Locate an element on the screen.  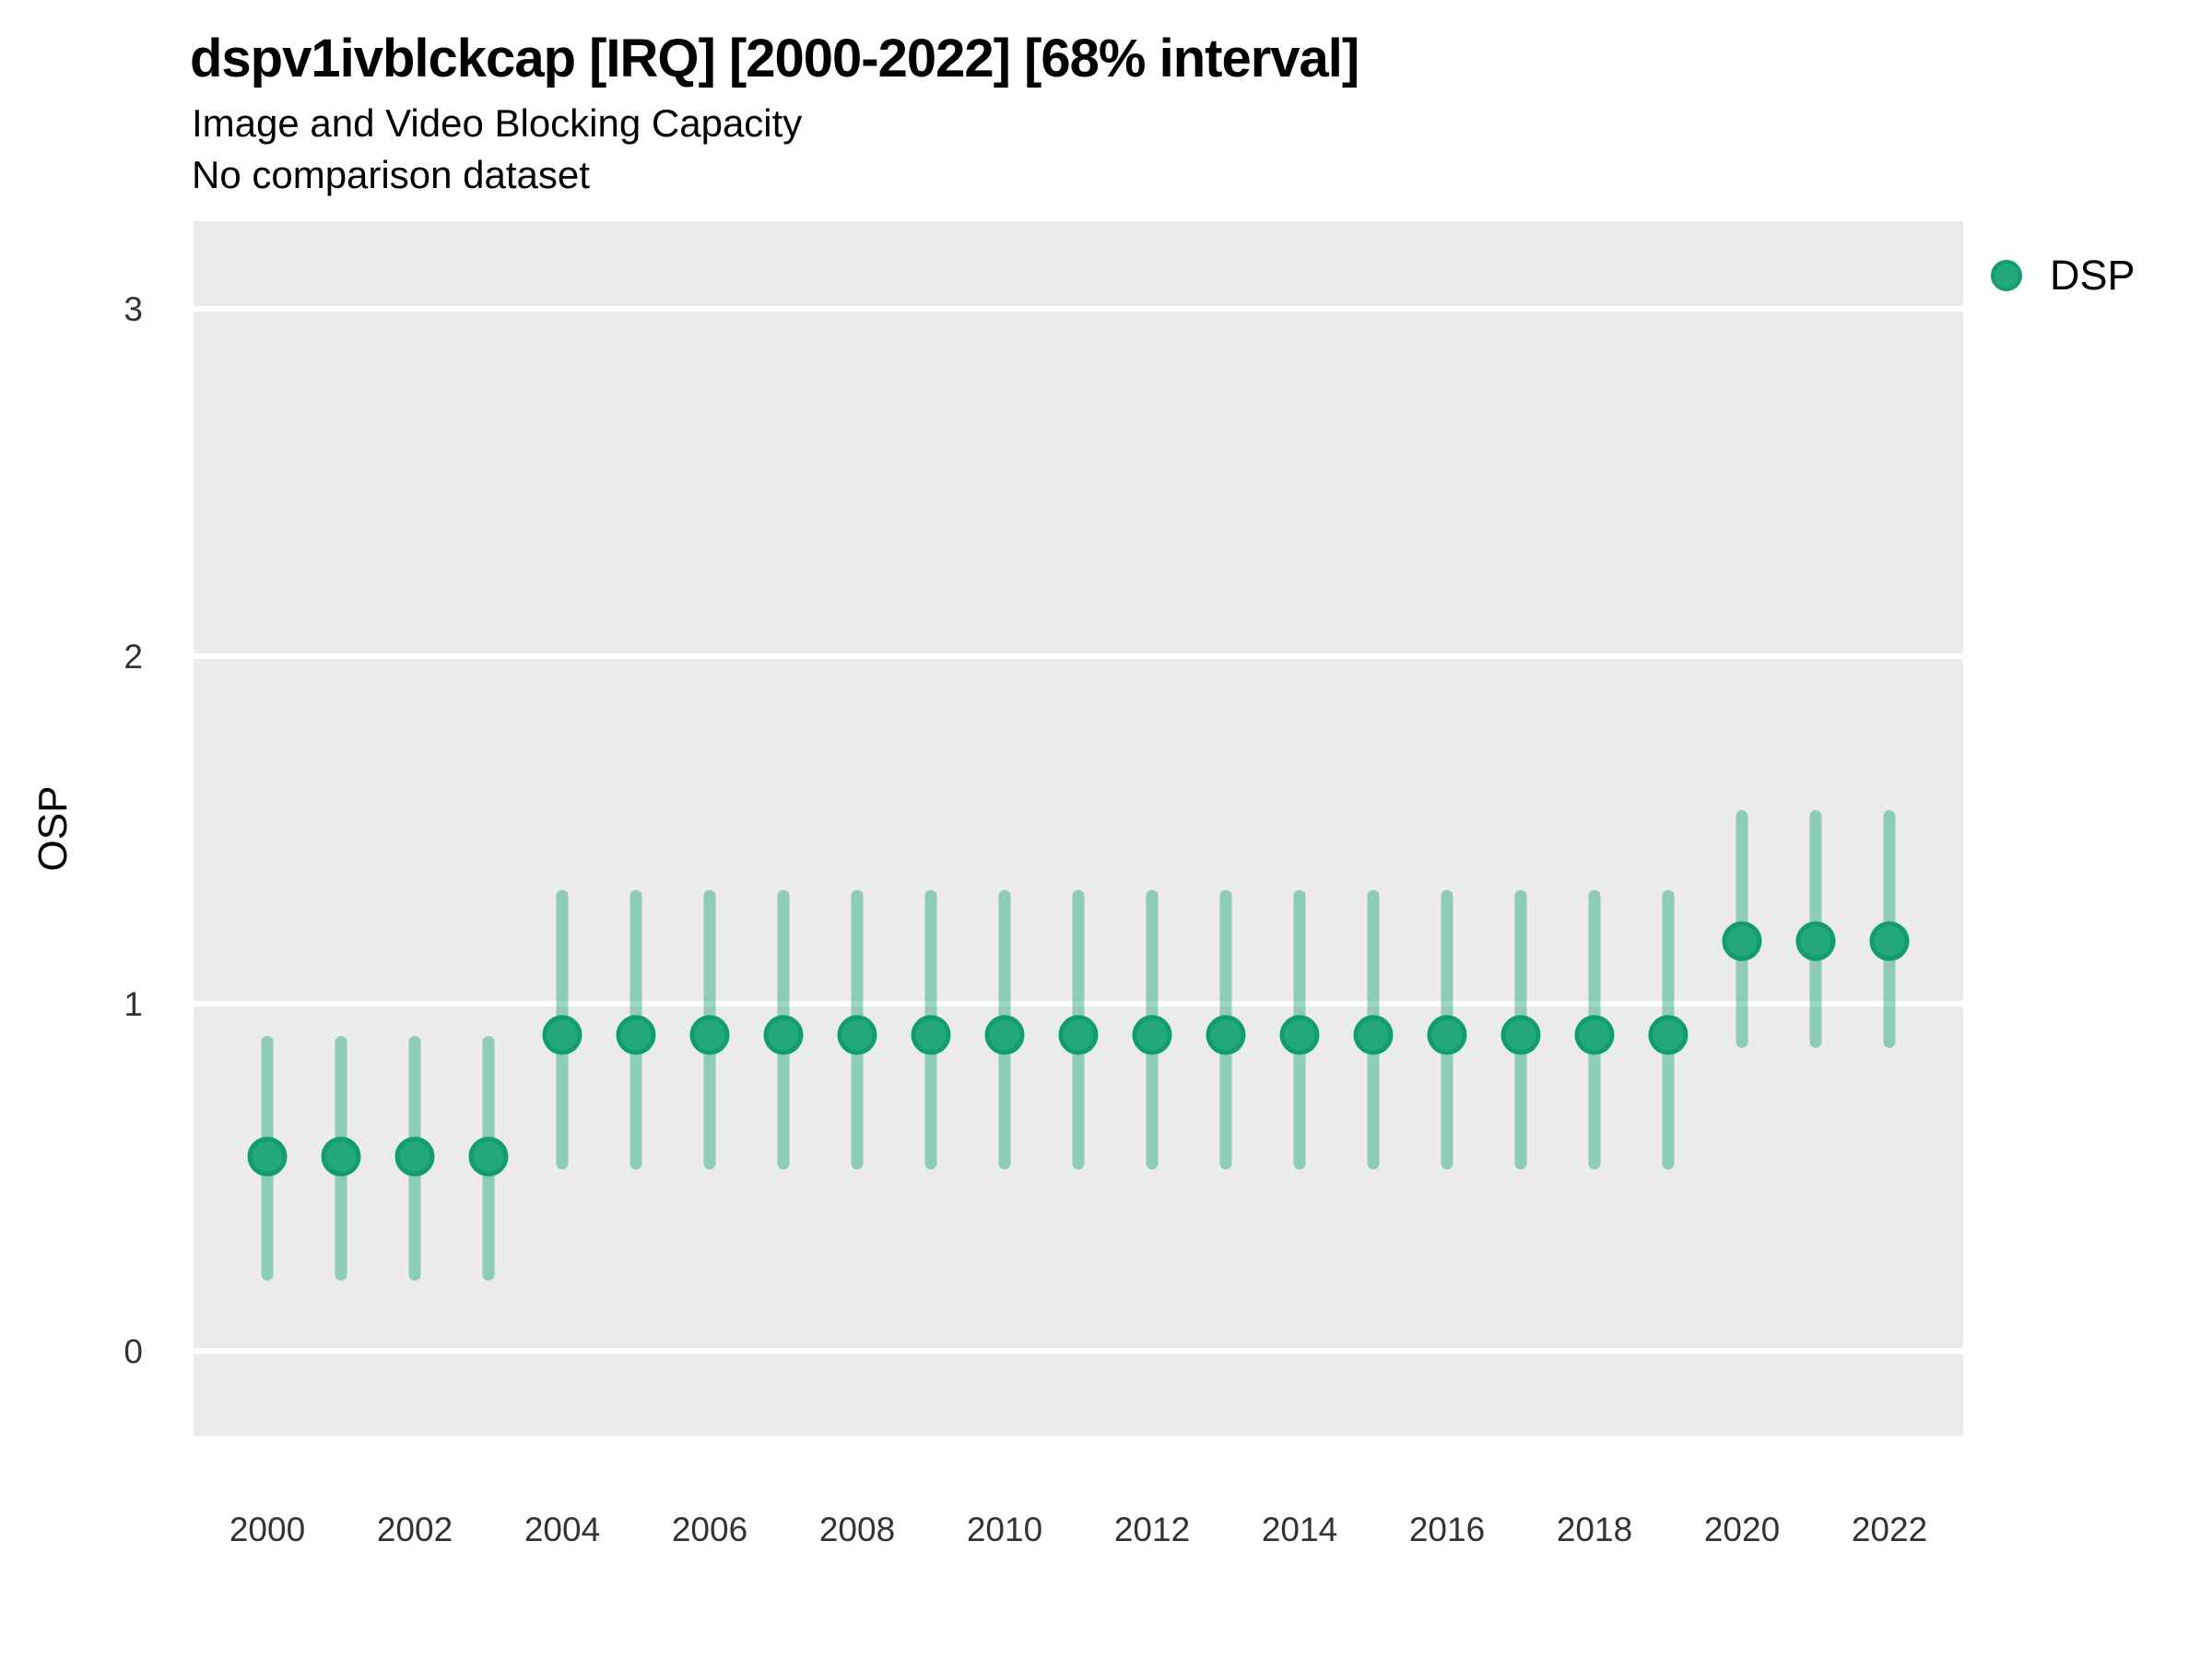
point-2008 is located at coordinates (857, 1035).